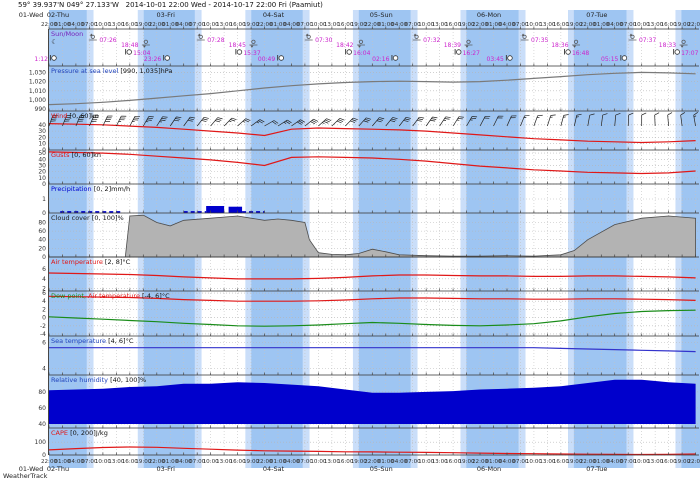  I want to click on sunset-time: 18:36, so click(559, 45).